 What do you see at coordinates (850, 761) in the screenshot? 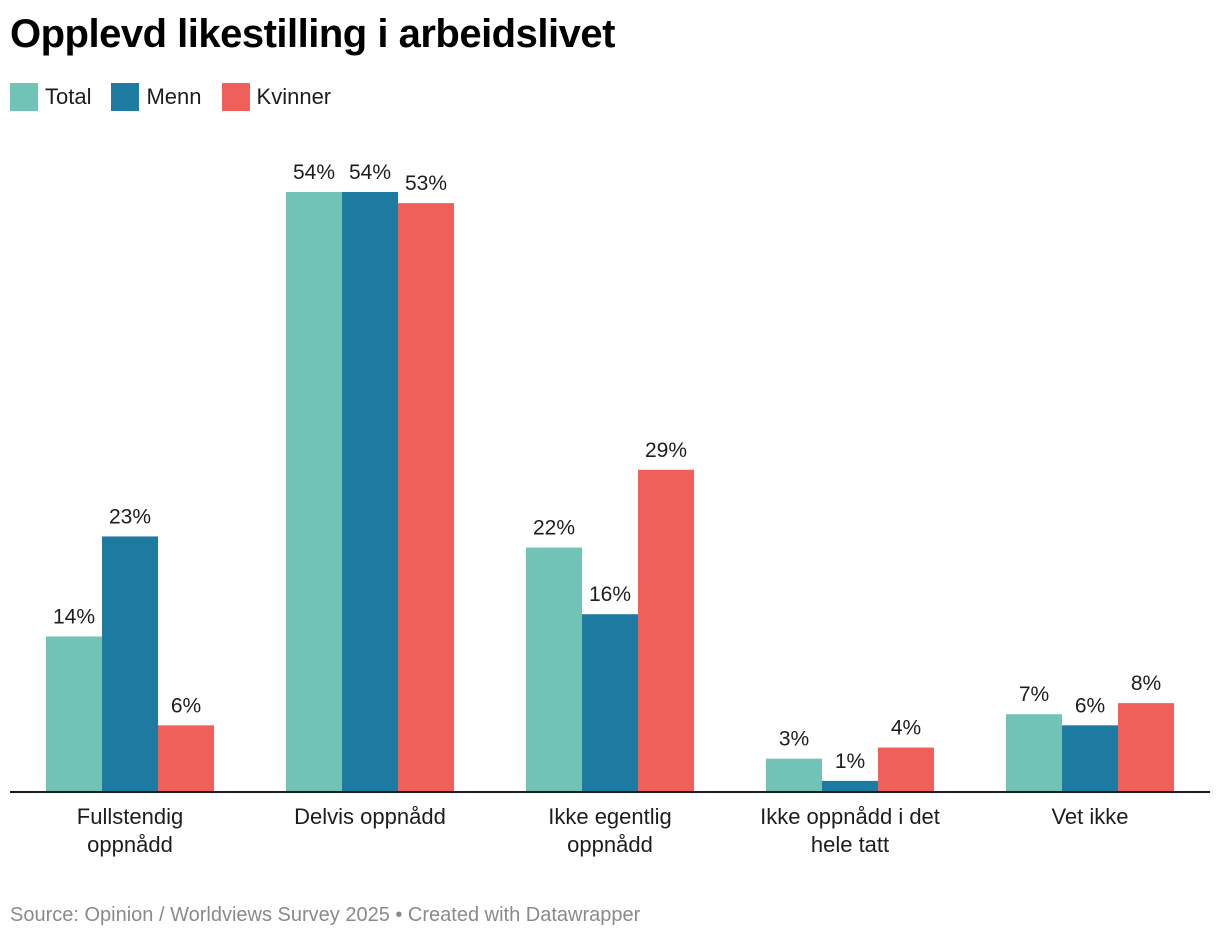
I see `data-label-menn-4: 1%` at bounding box center [850, 761].